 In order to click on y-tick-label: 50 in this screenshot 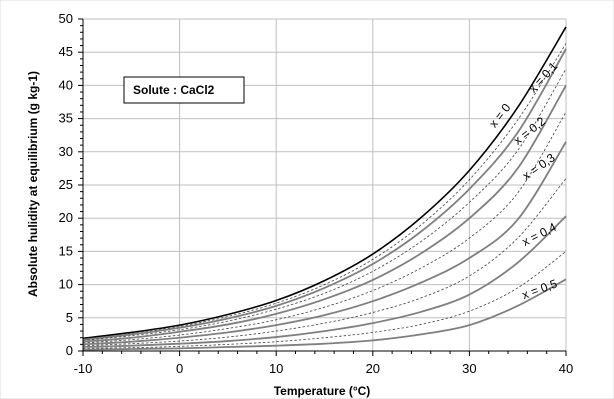, I will do `click(66, 18)`.